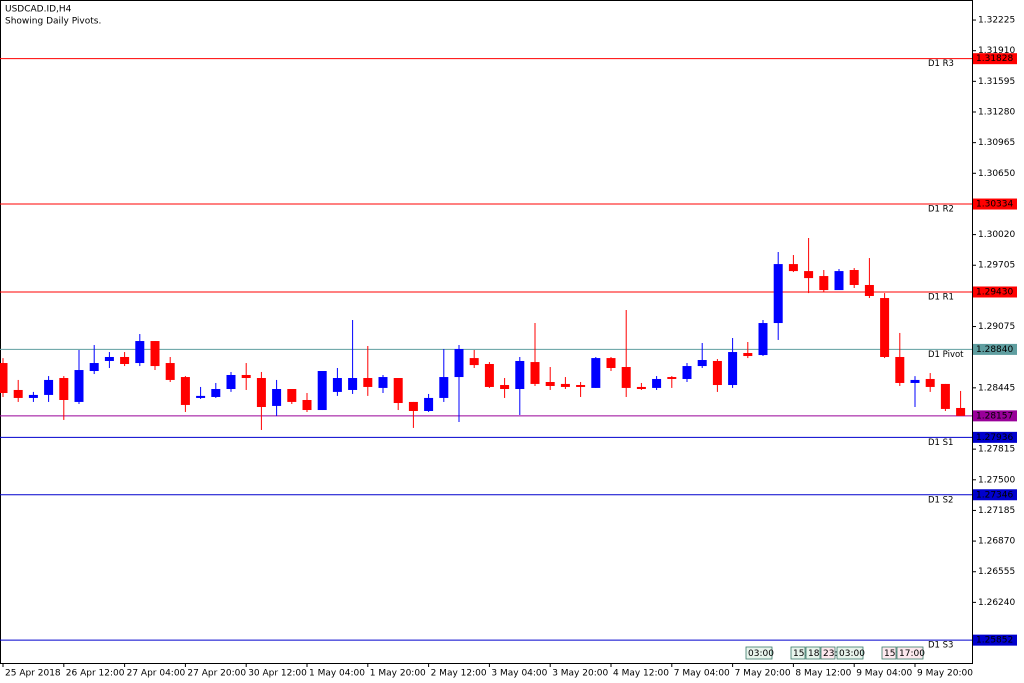 This screenshot has height=683, width=1024. I want to click on y-tick-label: 1.26870, so click(996, 542).